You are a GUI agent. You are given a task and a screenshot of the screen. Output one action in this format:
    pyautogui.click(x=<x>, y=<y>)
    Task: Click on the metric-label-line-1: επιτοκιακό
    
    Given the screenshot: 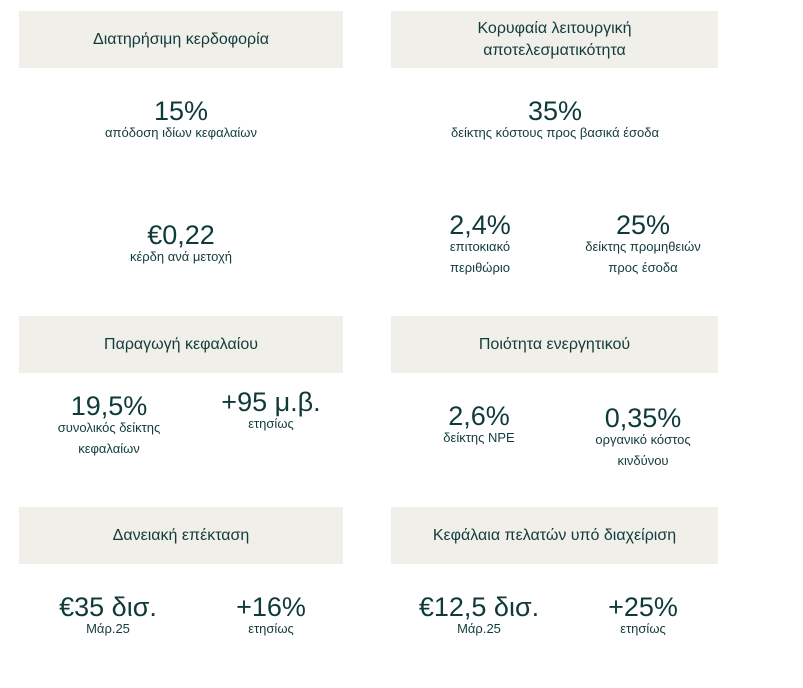 What is the action you would take?
    pyautogui.click(x=480, y=246)
    